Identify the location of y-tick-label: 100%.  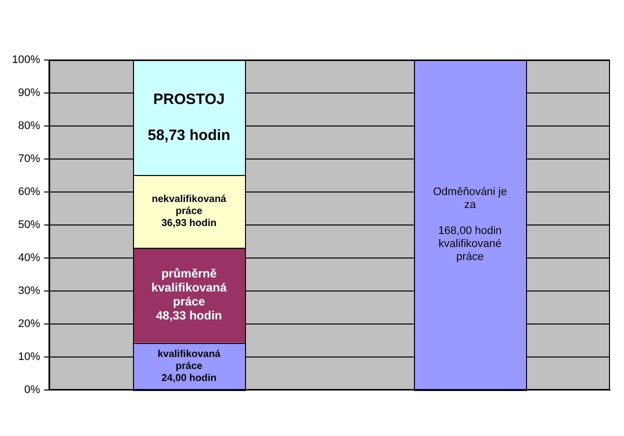
(26, 60).